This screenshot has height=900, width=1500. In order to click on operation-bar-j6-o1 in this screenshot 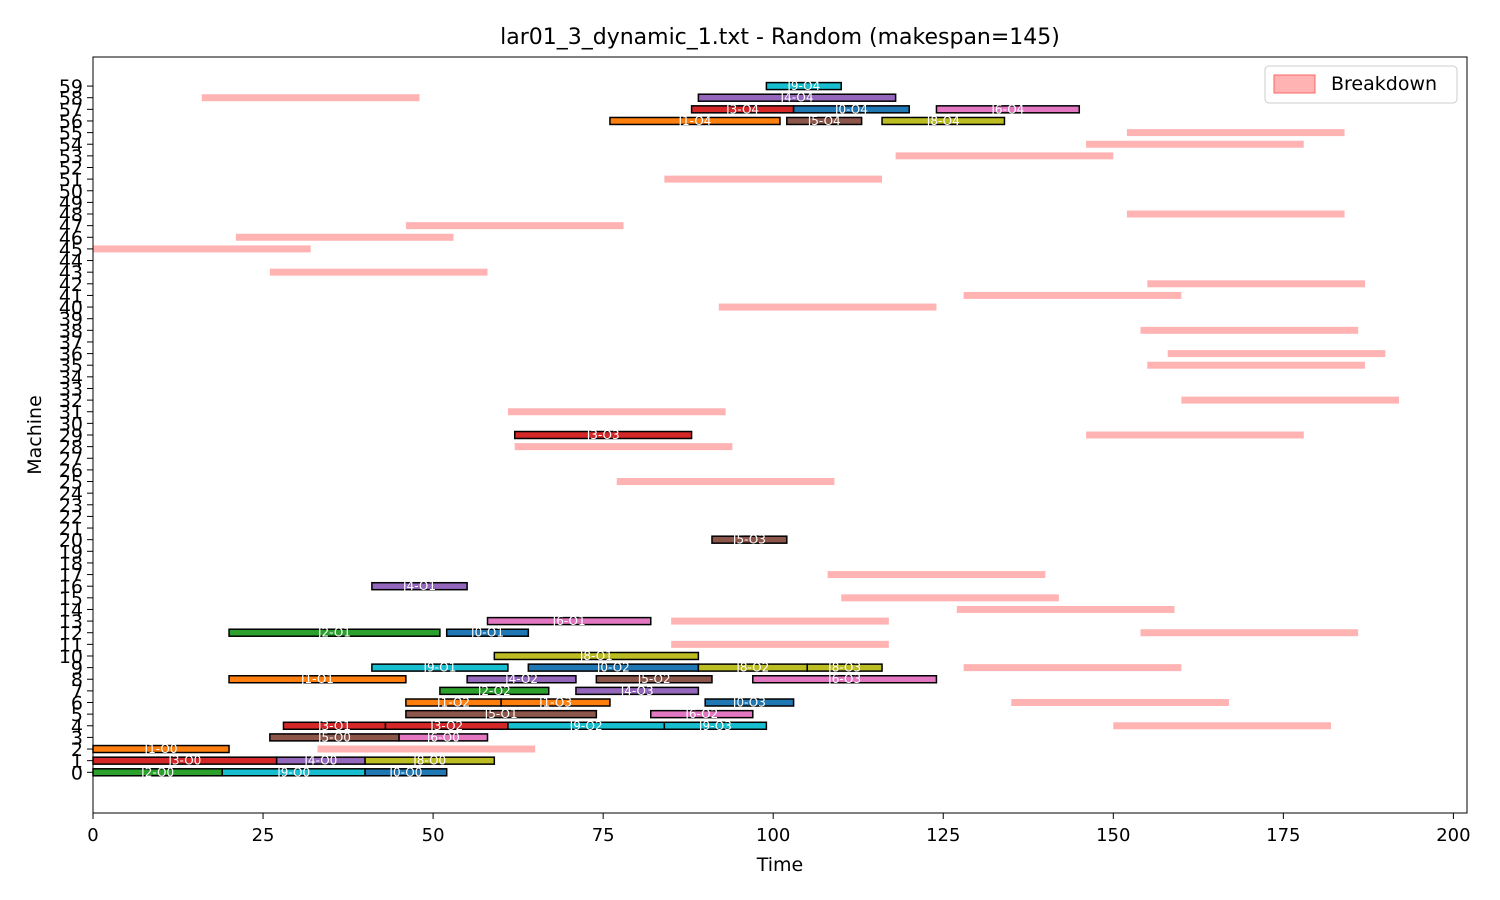, I will do `click(569, 621)`.